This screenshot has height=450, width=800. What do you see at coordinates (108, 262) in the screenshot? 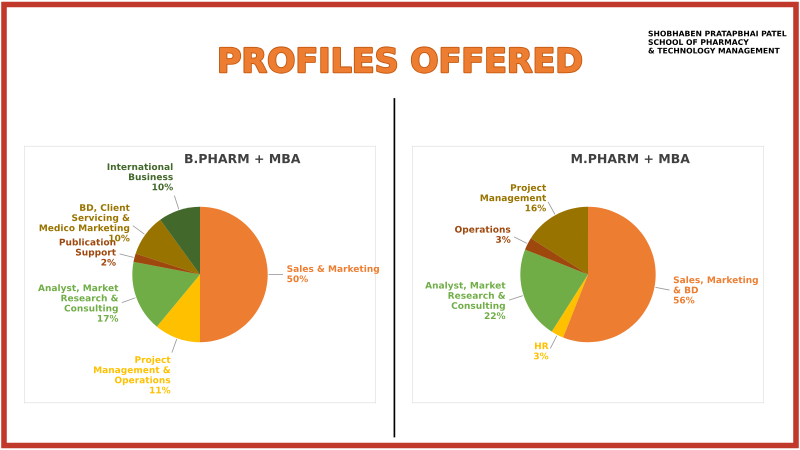
I see `data-label: 2%` at bounding box center [108, 262].